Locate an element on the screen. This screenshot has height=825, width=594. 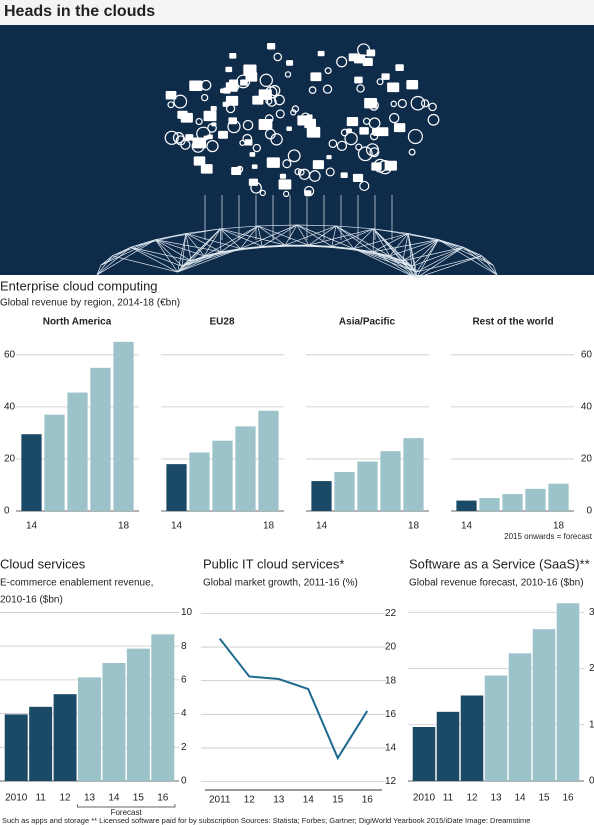
y-tick-label: 2 is located at coordinates (184, 747).